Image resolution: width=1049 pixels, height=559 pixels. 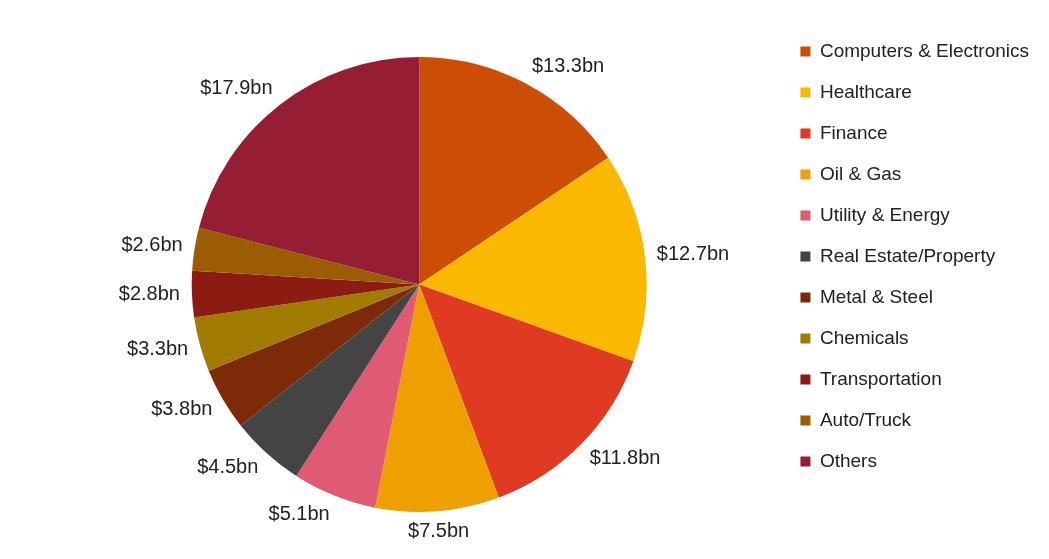 What do you see at coordinates (625, 456) in the screenshot?
I see `data-label: $11.8bn` at bounding box center [625, 456].